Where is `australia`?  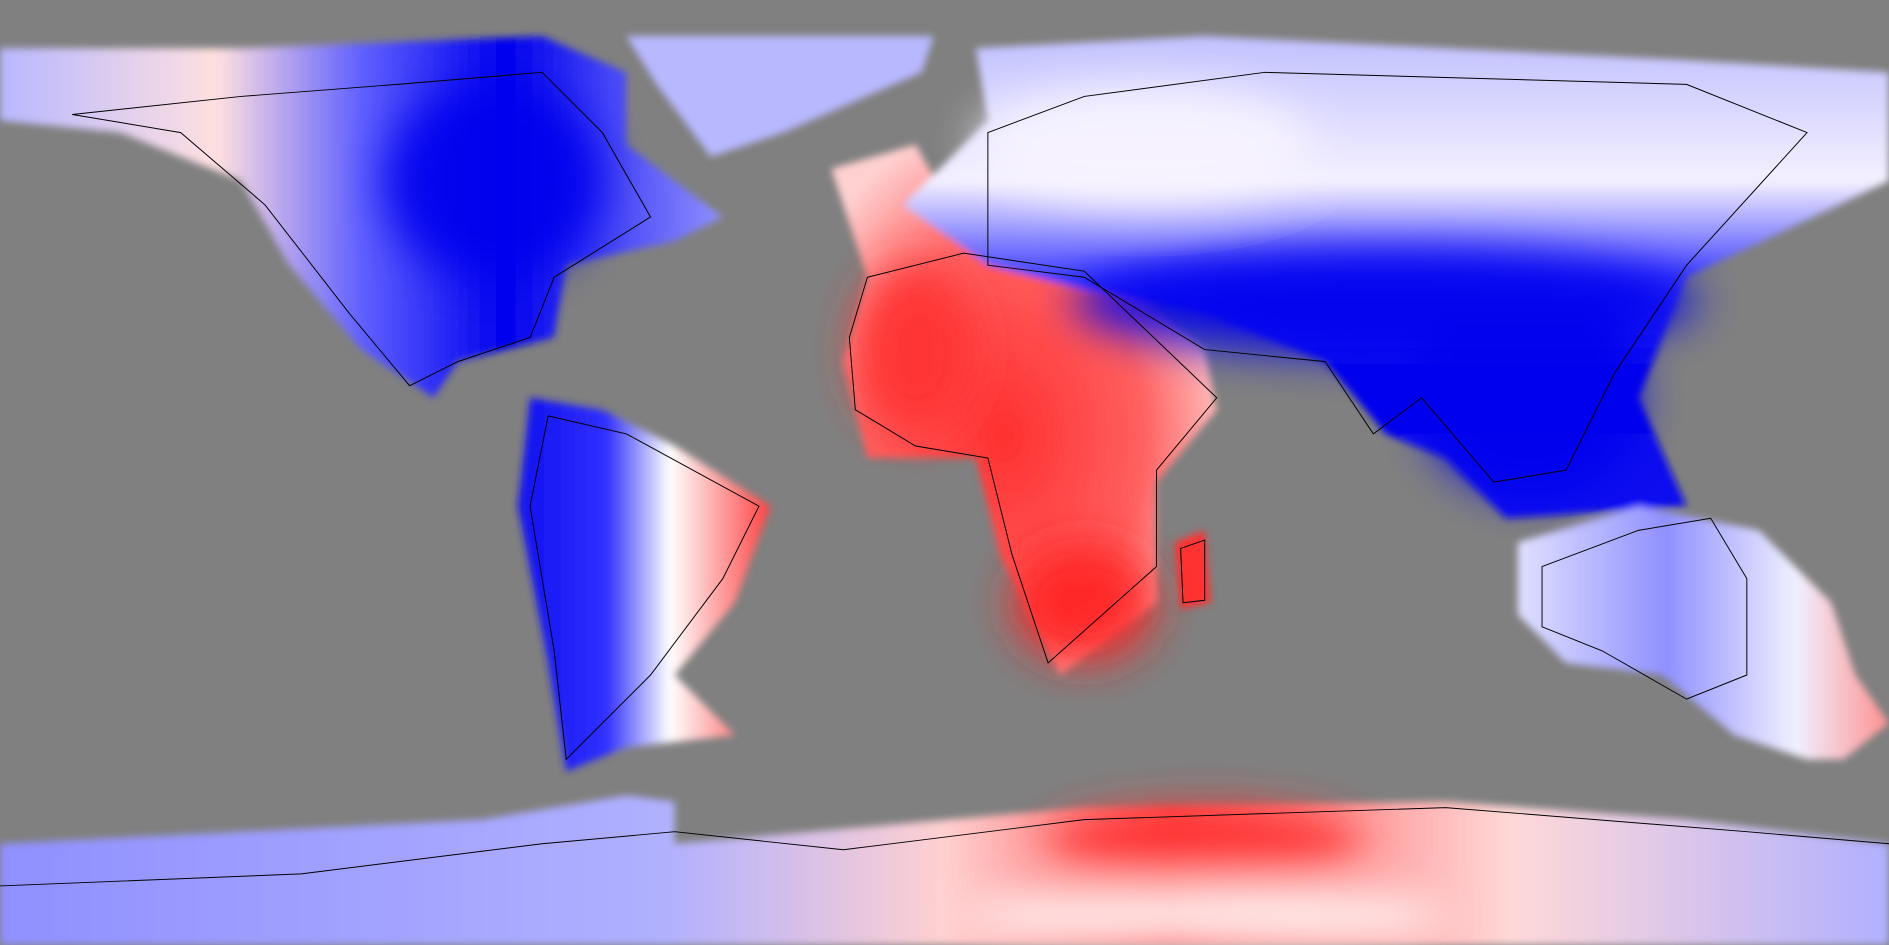 australia is located at coordinates (1703, 633).